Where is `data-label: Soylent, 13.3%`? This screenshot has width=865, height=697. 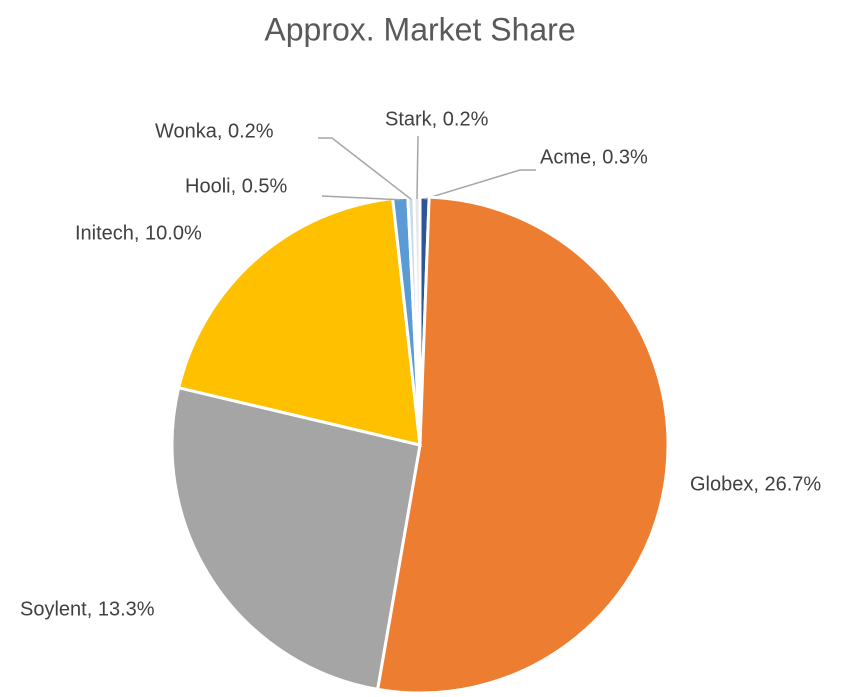
data-label: Soylent, 13.3% is located at coordinates (87, 609).